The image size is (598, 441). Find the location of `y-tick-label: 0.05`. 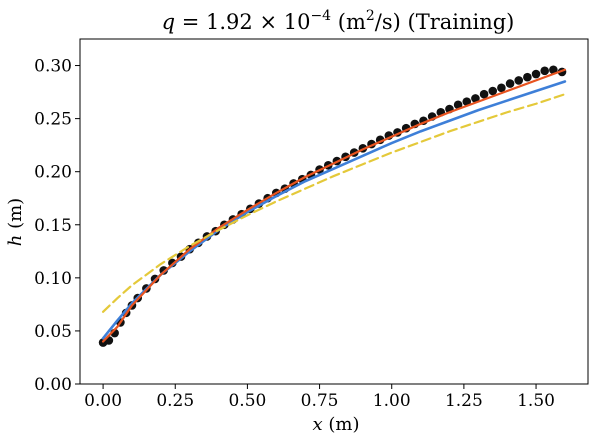

y-tick-label: 0.05 is located at coordinates (53, 332).